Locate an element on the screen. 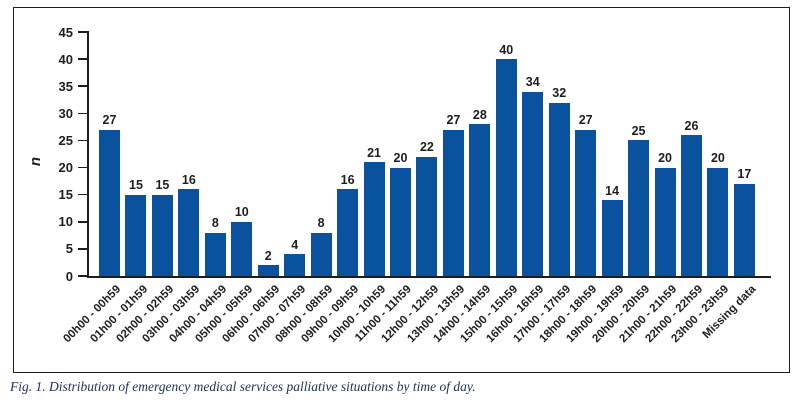 The image size is (796, 403). bar-value-label: 4 is located at coordinates (295, 244).